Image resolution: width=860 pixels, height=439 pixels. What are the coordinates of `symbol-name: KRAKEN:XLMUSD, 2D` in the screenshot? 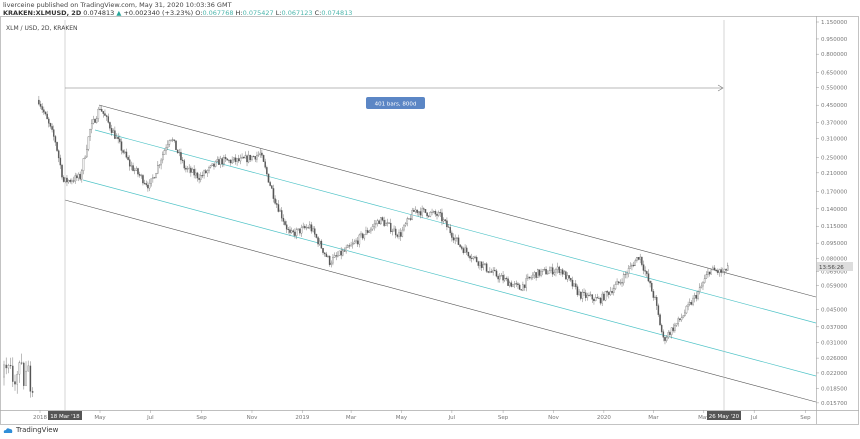 It's located at (42, 13).